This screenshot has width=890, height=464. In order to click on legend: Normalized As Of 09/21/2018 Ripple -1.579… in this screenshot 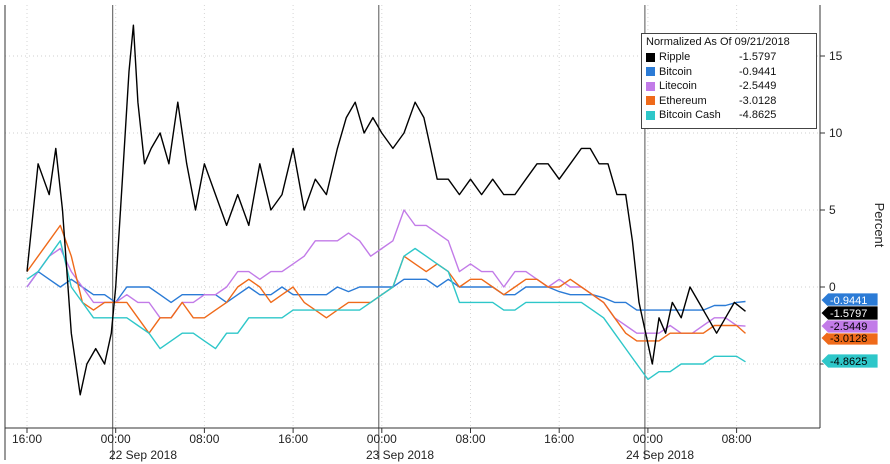, I will do `click(729, 81)`.